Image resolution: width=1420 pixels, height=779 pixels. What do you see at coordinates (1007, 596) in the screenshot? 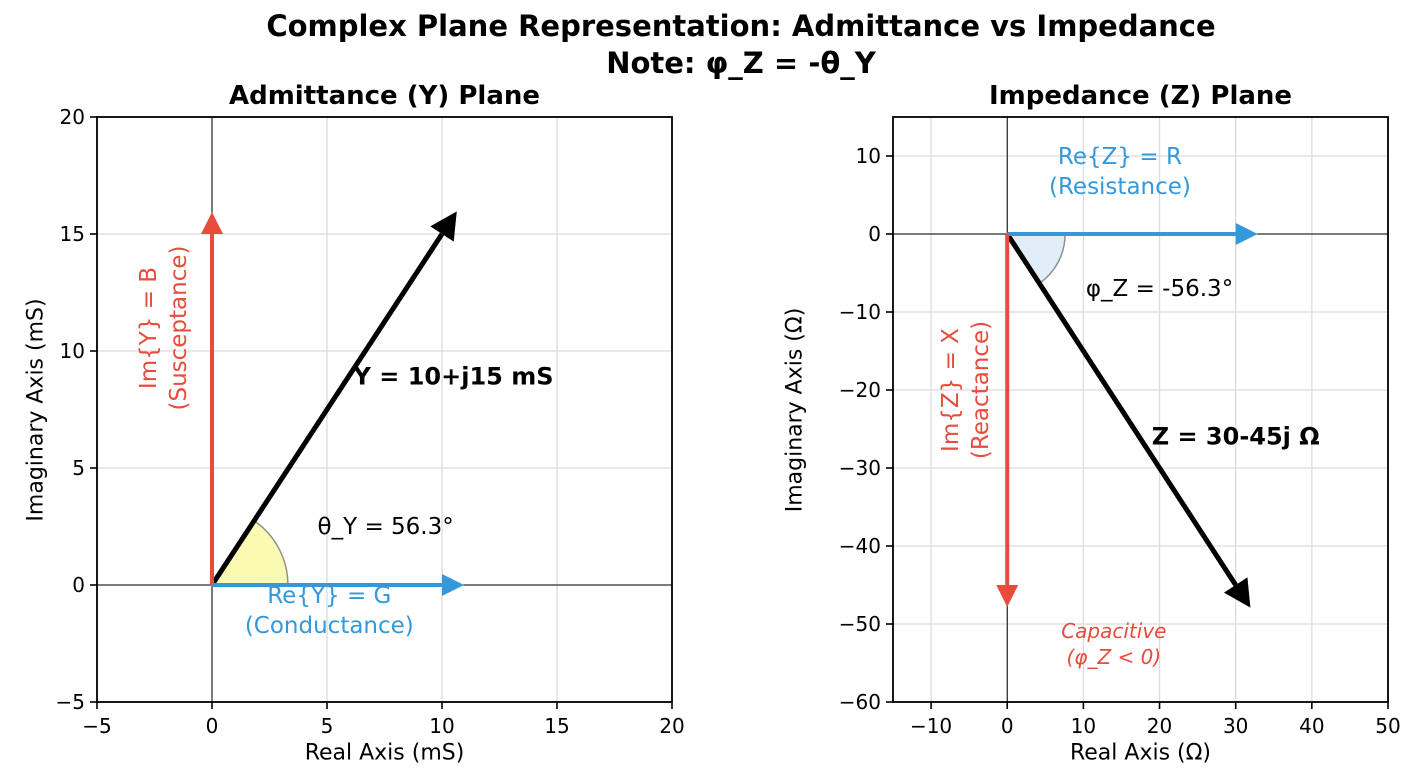
I see `reactance-vector-head` at bounding box center [1007, 596].